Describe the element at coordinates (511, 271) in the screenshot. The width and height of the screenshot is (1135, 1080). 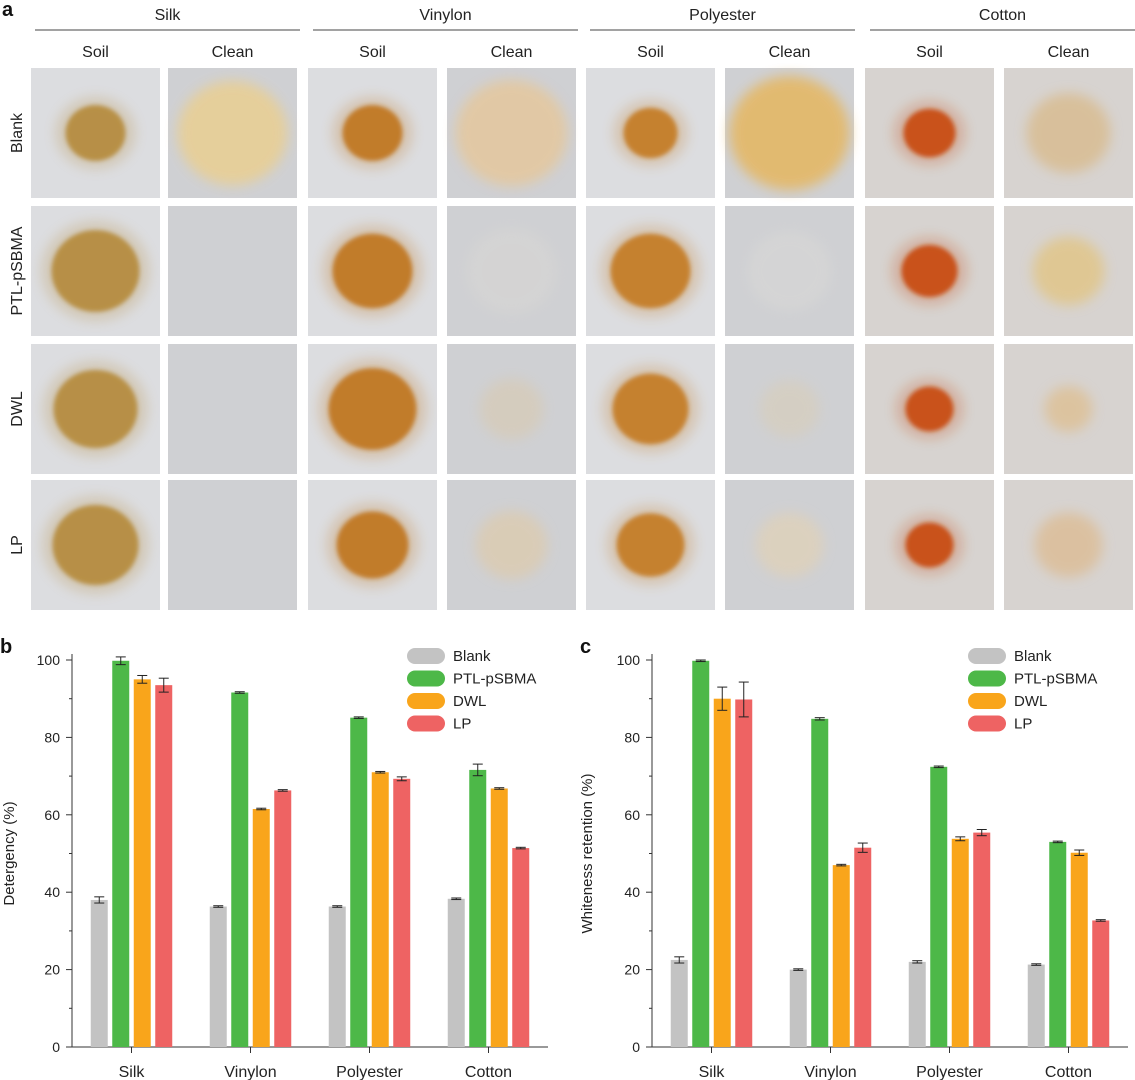
I see `photo-tile-ptl-psbma-vinylon-clean` at that location.